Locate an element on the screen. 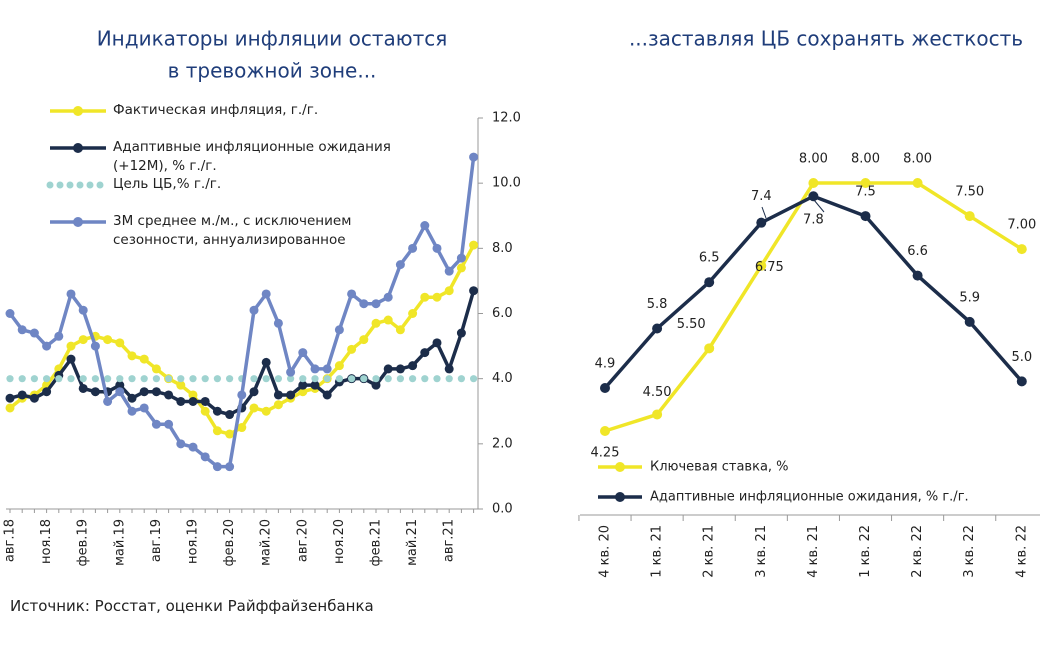 The image size is (1040, 650). data-label: 6.75 is located at coordinates (769, 267).